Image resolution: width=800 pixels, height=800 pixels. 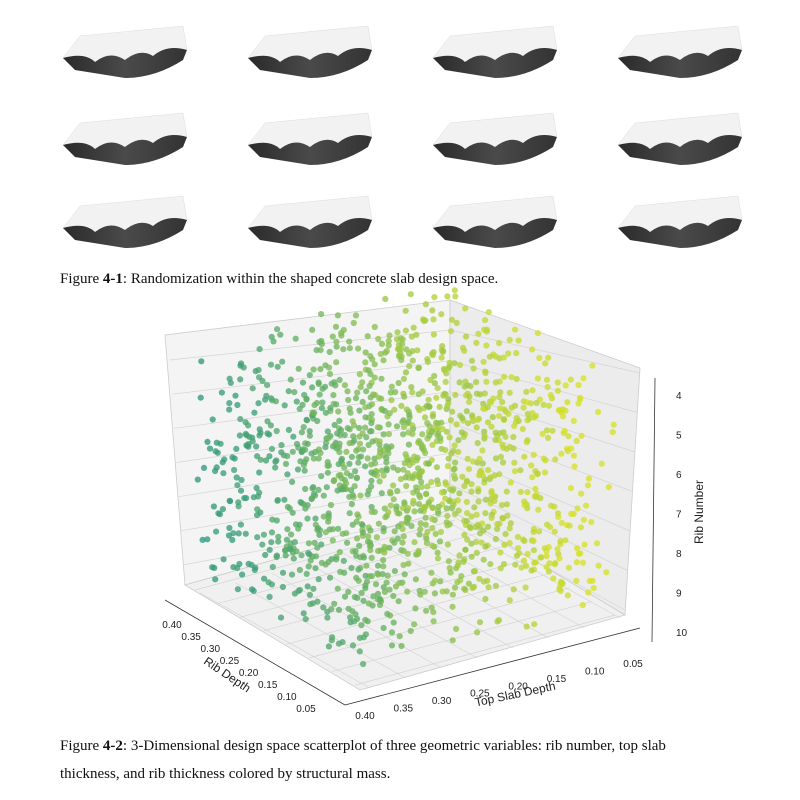 I want to click on z-tick-label: 8, so click(x=679, y=554).